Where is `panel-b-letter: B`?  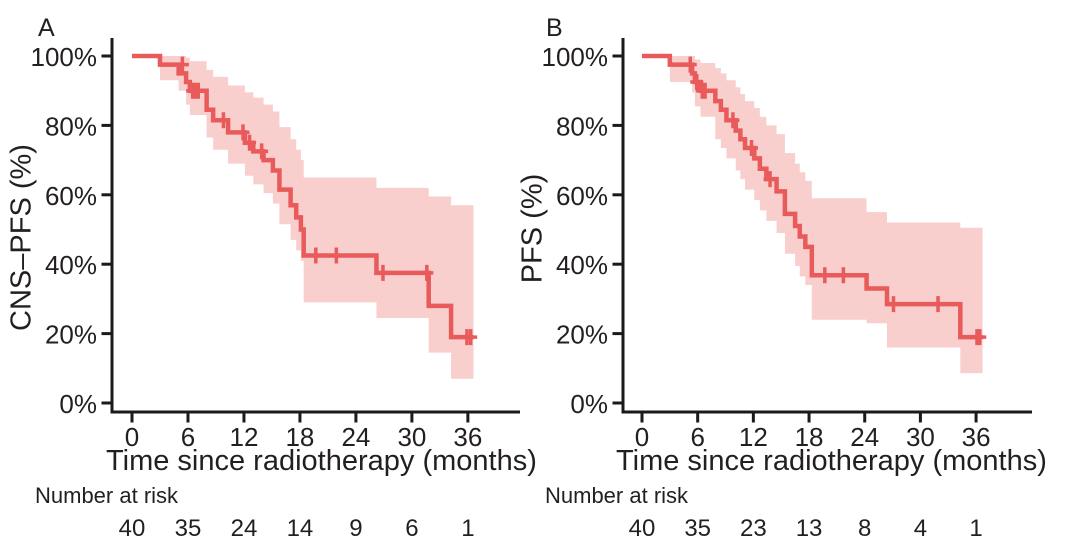
panel-b-letter: B is located at coordinates (554, 28).